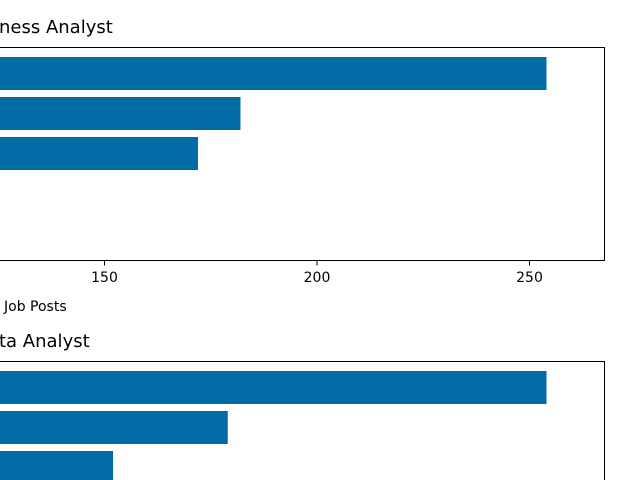 Image resolution: width=640 pixels, height=480 pixels. What do you see at coordinates (317, 278) in the screenshot?
I see `top-x-tick-label: 200` at bounding box center [317, 278].